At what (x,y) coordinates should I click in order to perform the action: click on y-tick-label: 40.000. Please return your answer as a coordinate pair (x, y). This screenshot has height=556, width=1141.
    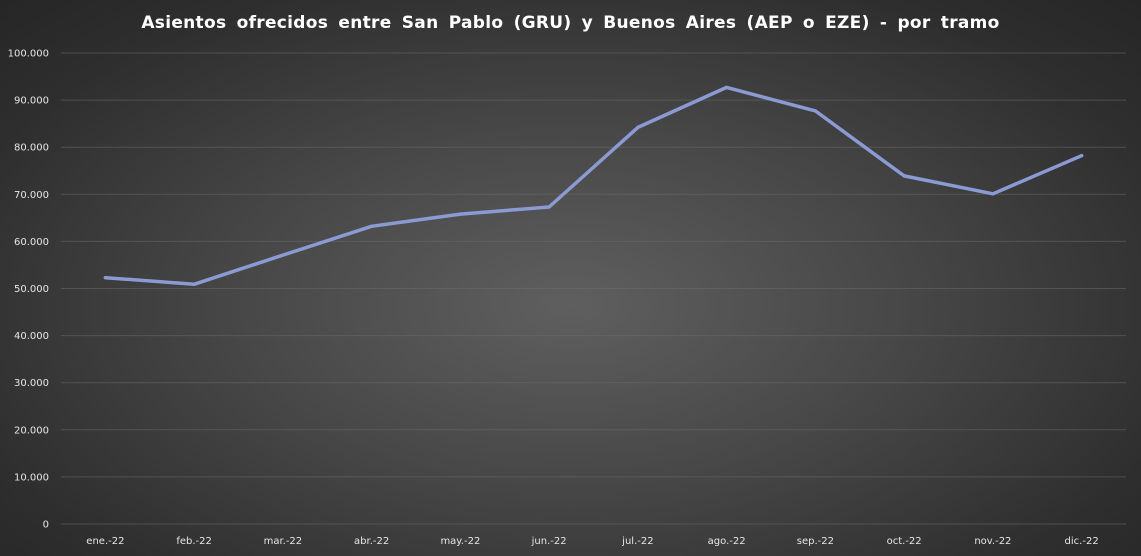
    Looking at the image, I should click on (31, 336).